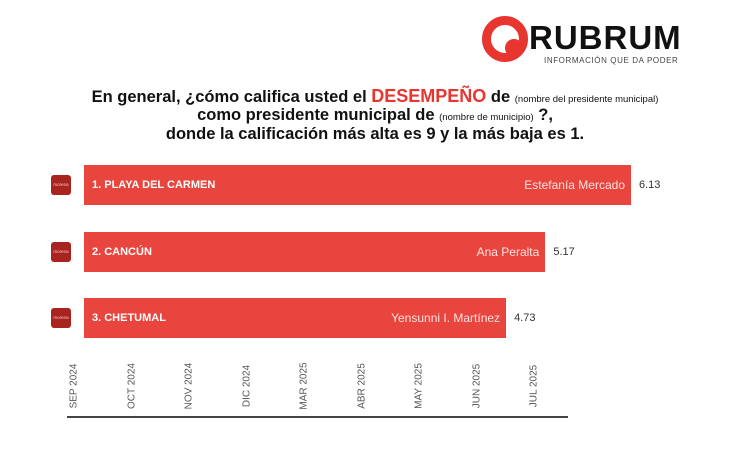 This screenshot has height=471, width=750. Describe the element at coordinates (131, 386) in the screenshot. I see `x-tick-label: OCT 2024` at that location.